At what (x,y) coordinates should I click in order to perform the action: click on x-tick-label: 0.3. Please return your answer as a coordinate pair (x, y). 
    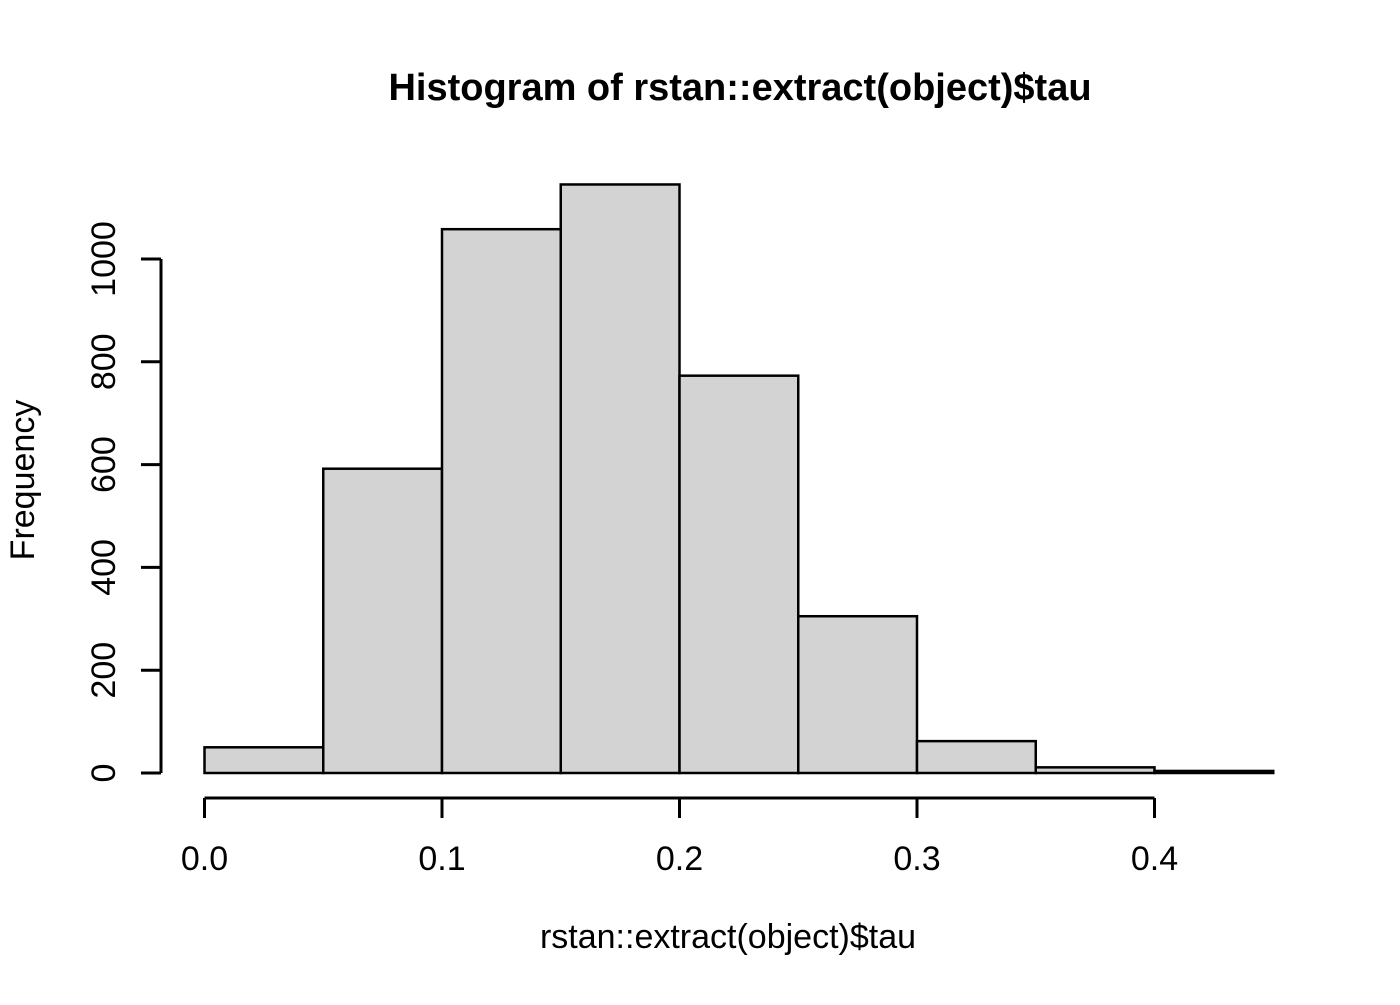
    Looking at the image, I should click on (916, 859).